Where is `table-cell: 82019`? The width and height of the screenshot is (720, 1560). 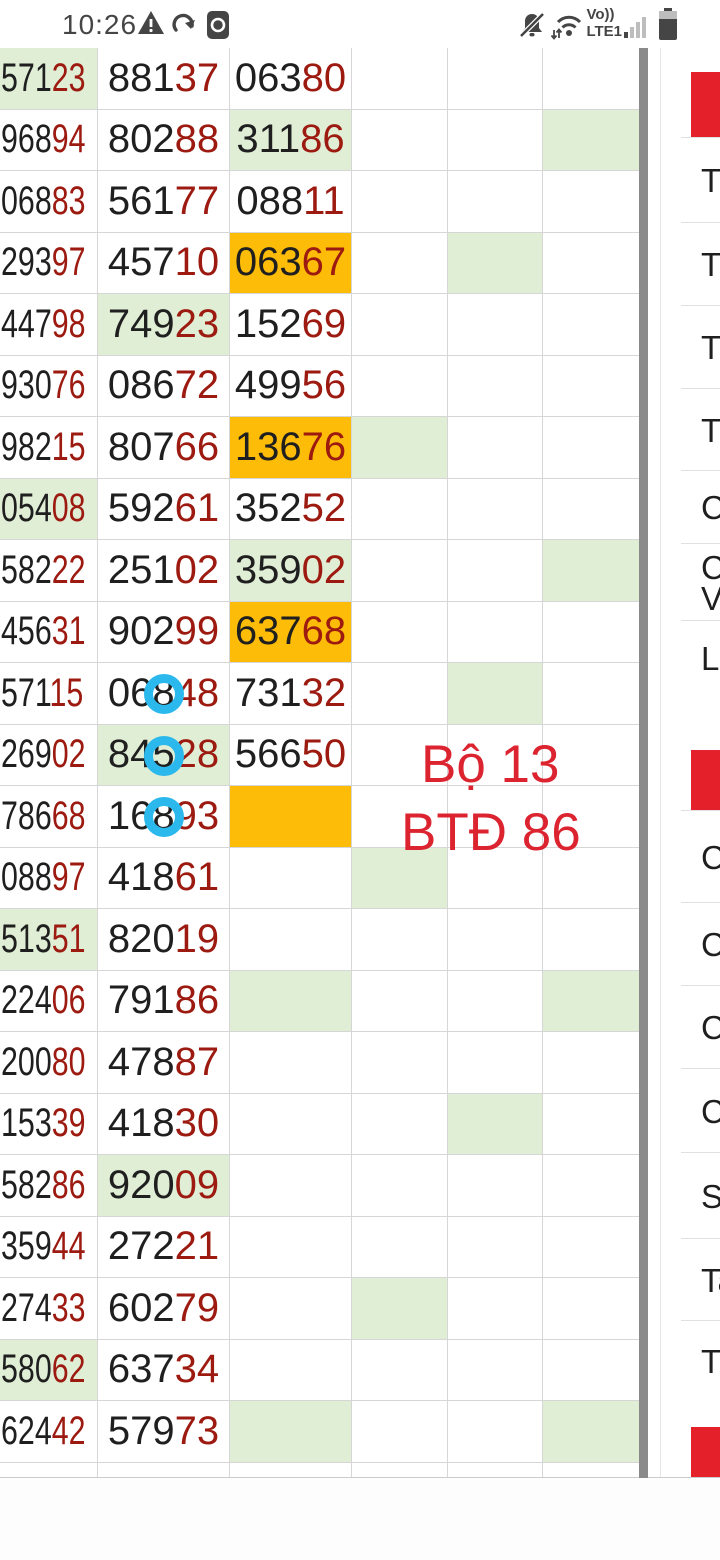
table-cell: 82019 is located at coordinates (164, 940).